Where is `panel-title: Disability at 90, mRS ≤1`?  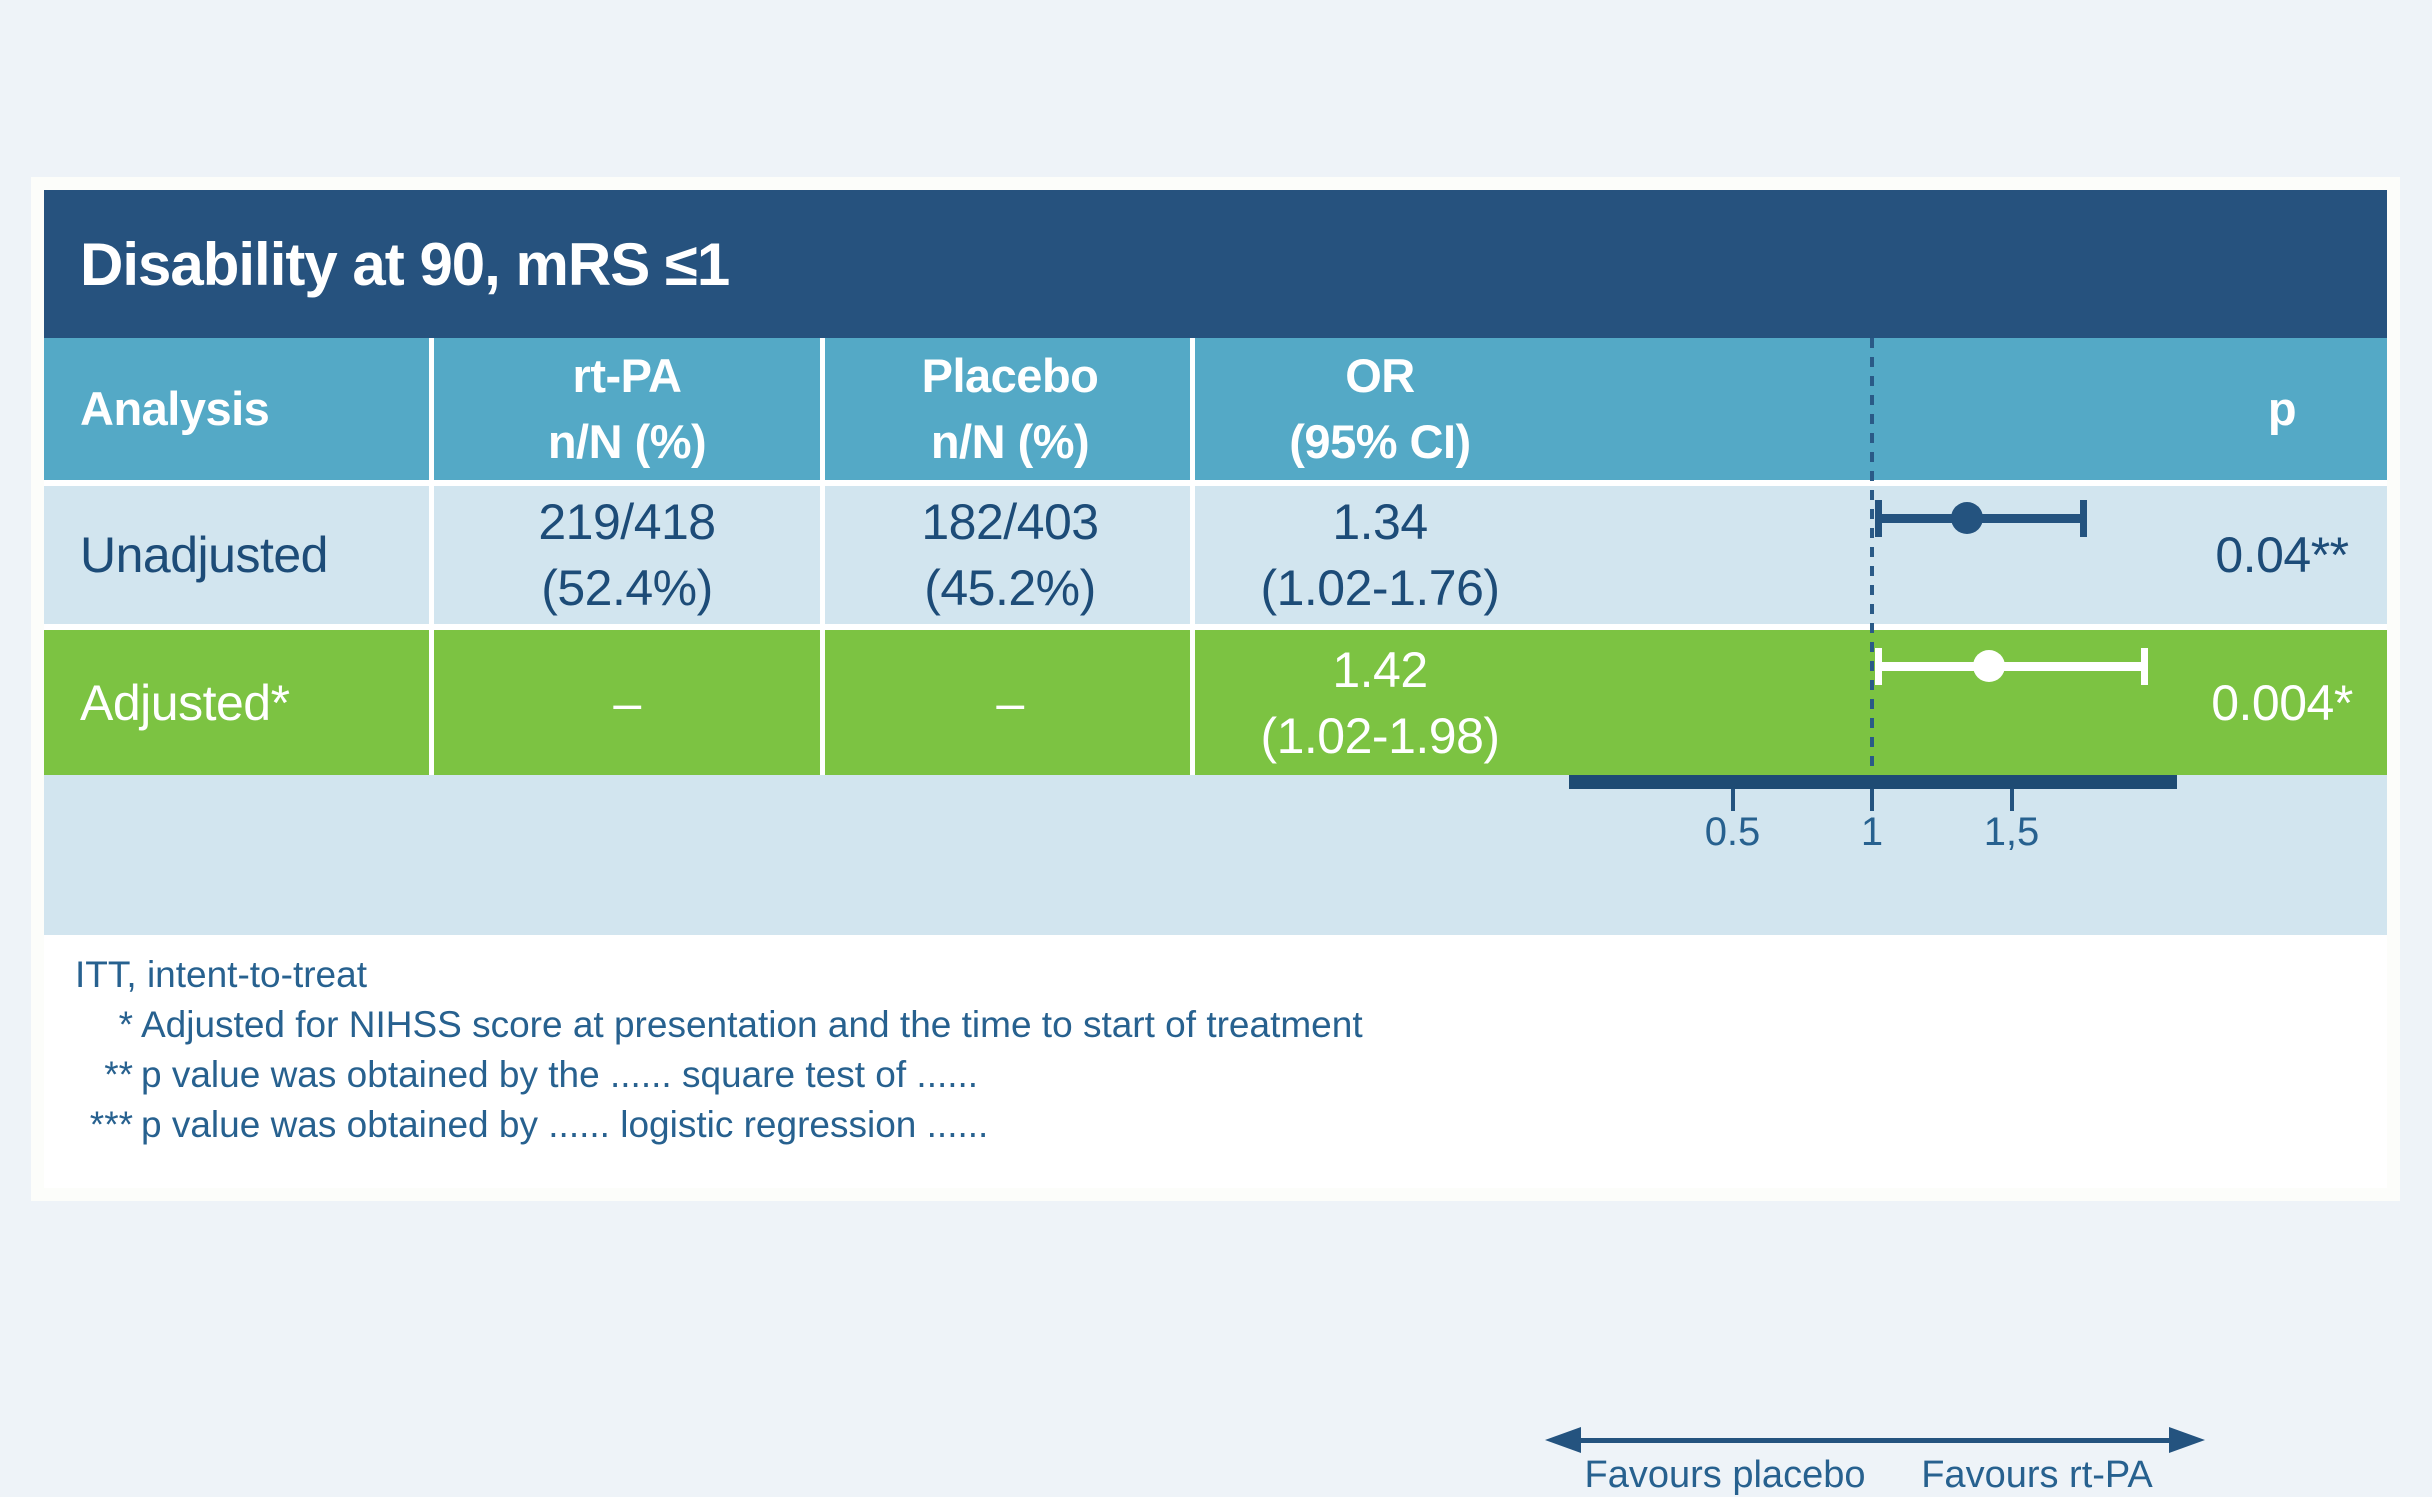 panel-title: Disability at 90, mRS ≤1 is located at coordinates (405, 264).